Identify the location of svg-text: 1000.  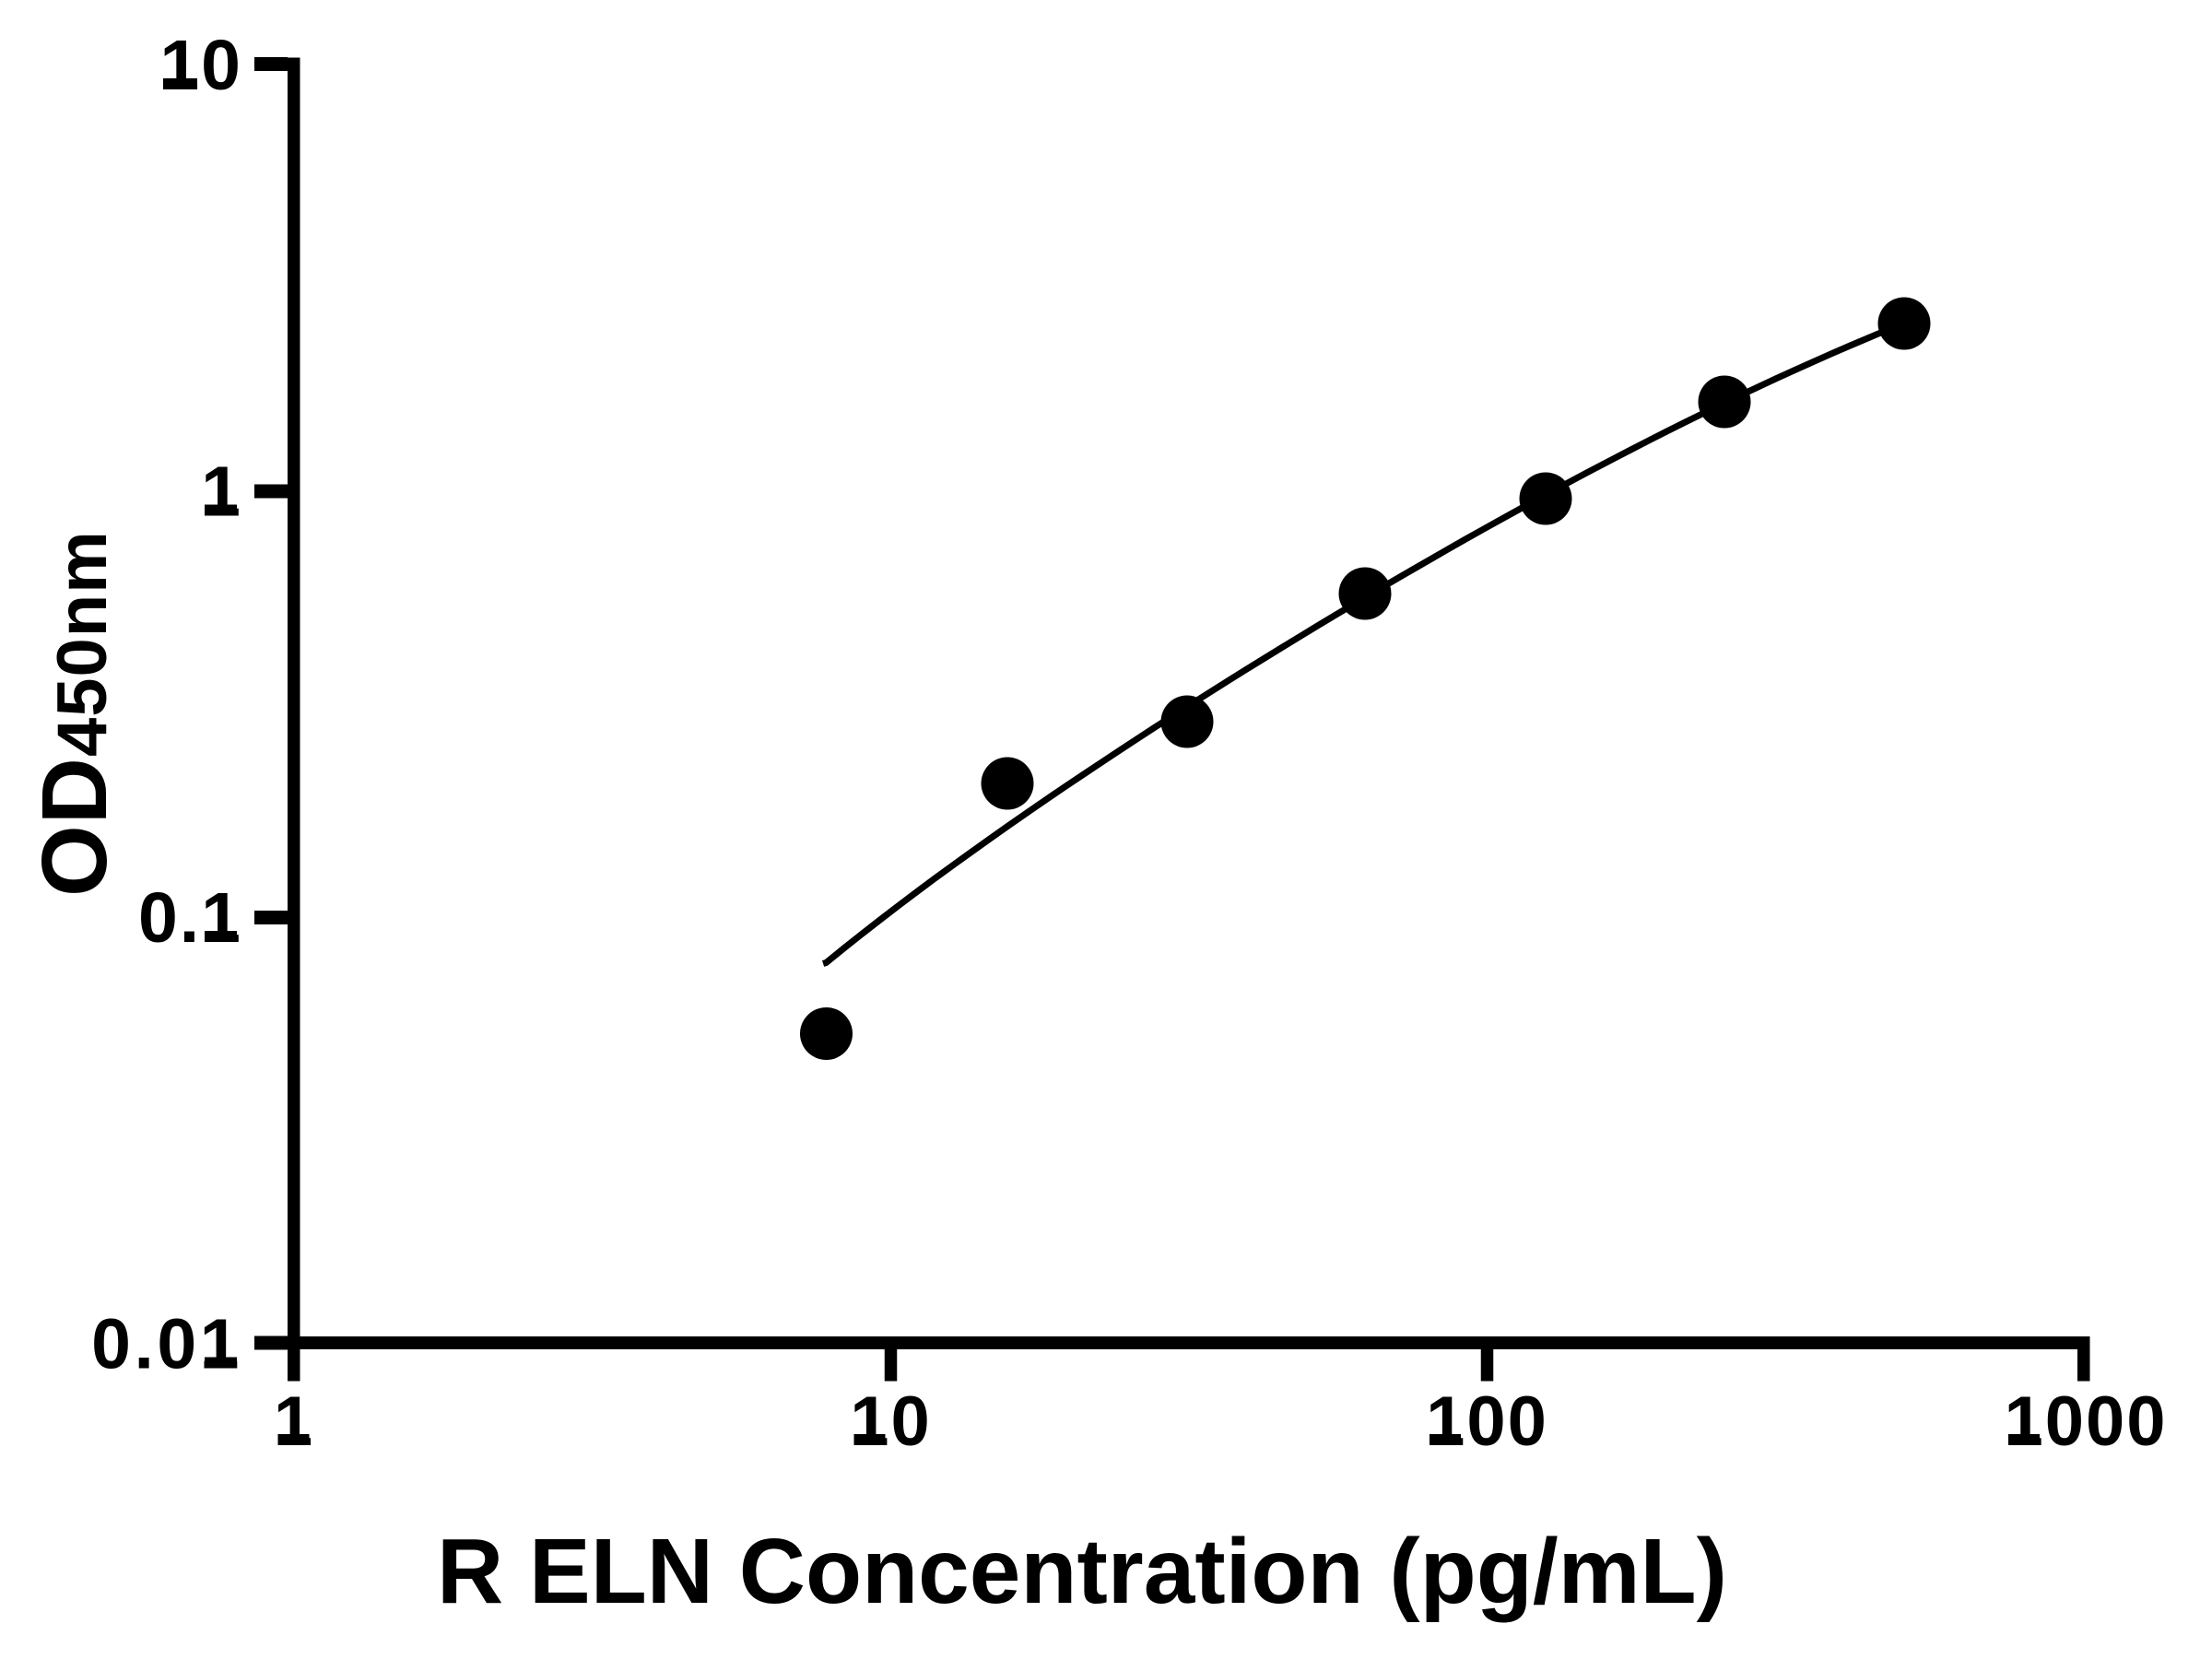
(2085, 1421).